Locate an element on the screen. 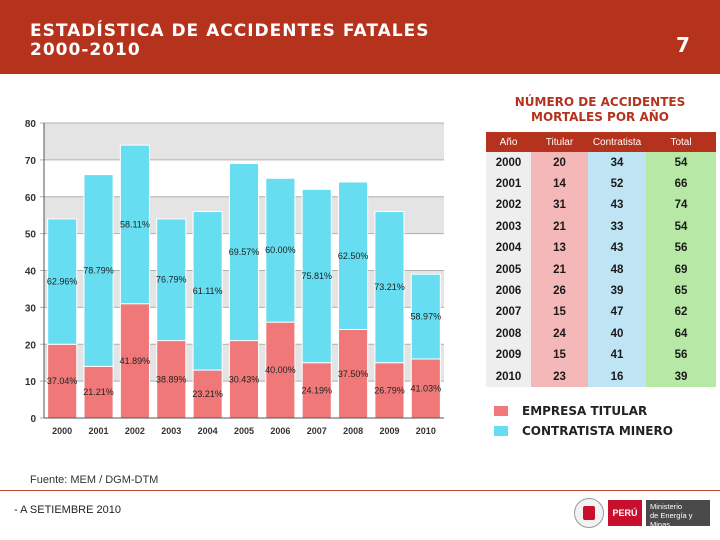 This screenshot has height=540, width=720. table-row: 2009 15 41 56 is located at coordinates (601, 355).